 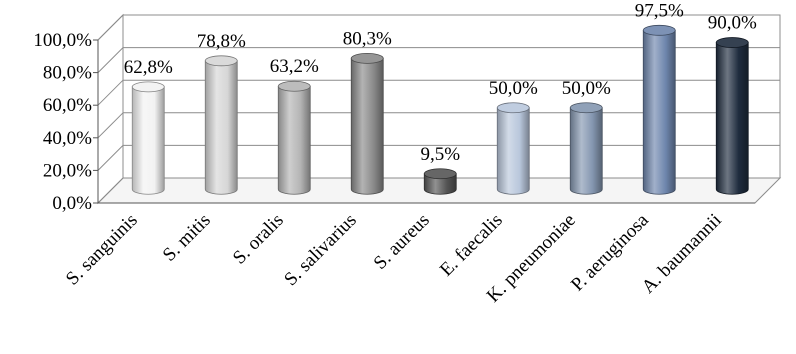 What do you see at coordinates (110, 109) in the screenshot?
I see `side-wall` at bounding box center [110, 109].